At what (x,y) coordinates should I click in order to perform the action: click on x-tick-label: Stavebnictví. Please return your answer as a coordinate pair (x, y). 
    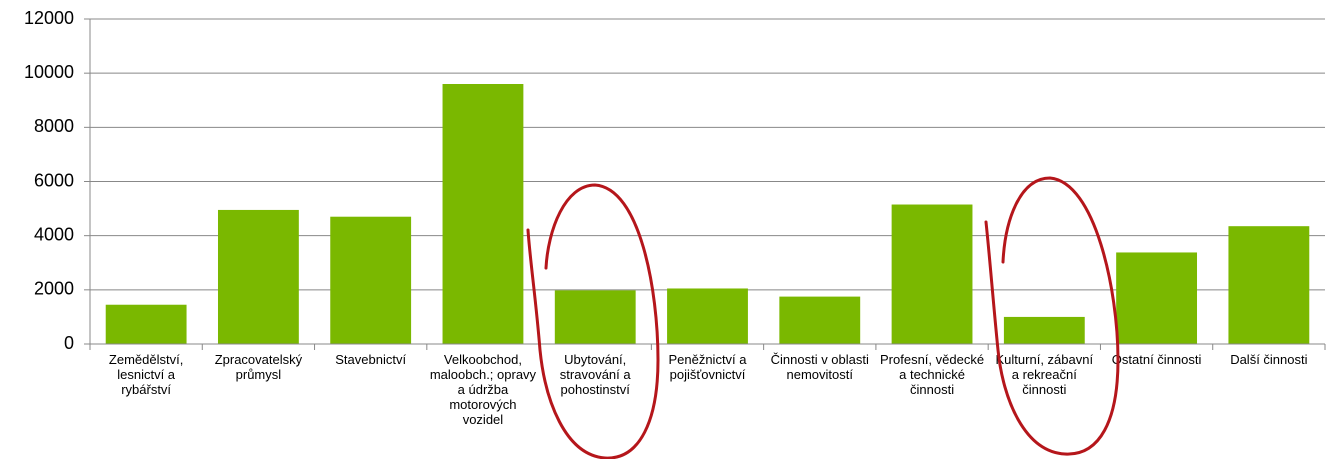
    Looking at the image, I should click on (371, 359).